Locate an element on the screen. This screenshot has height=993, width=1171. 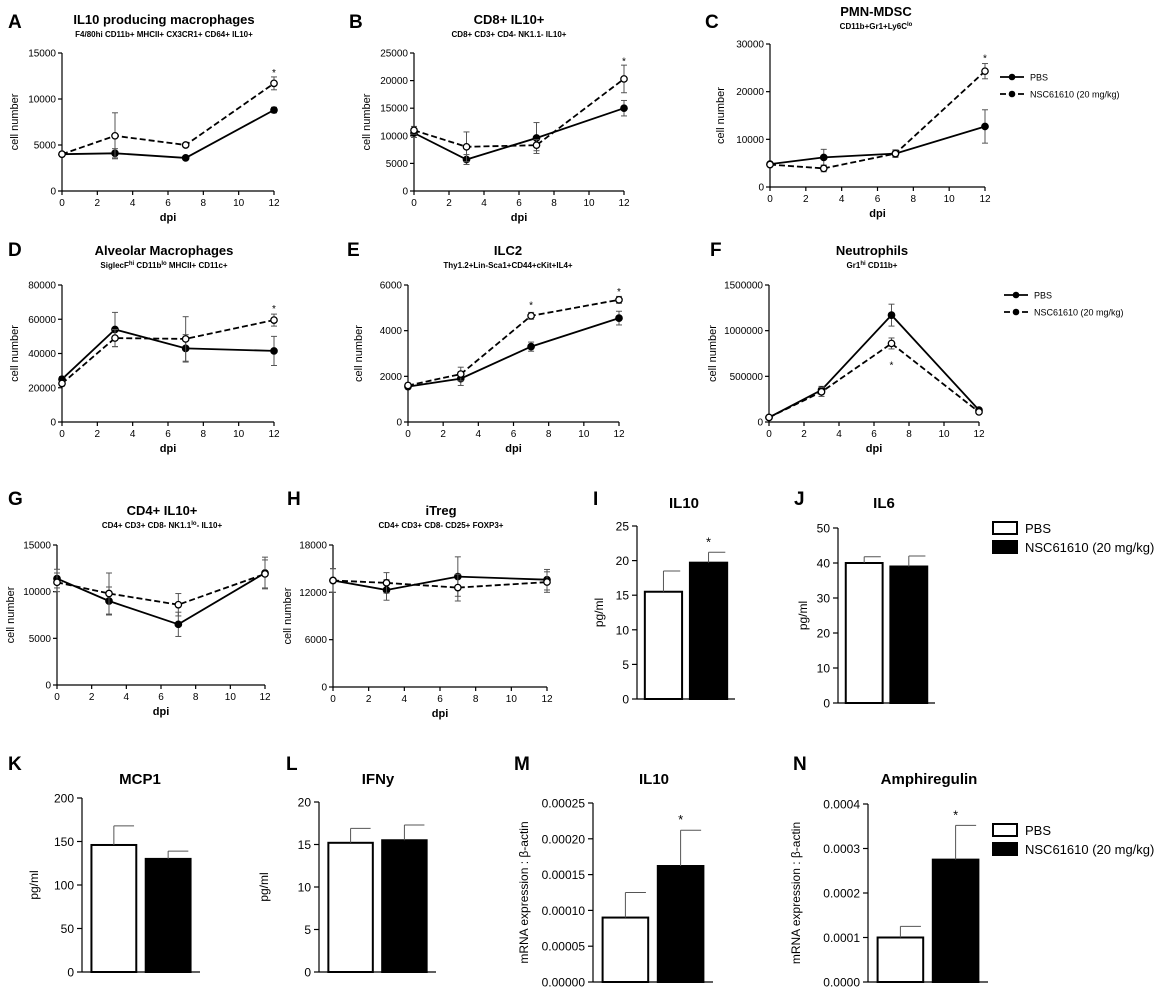
y-tick-label: 10000 is located at coordinates (394, 136).